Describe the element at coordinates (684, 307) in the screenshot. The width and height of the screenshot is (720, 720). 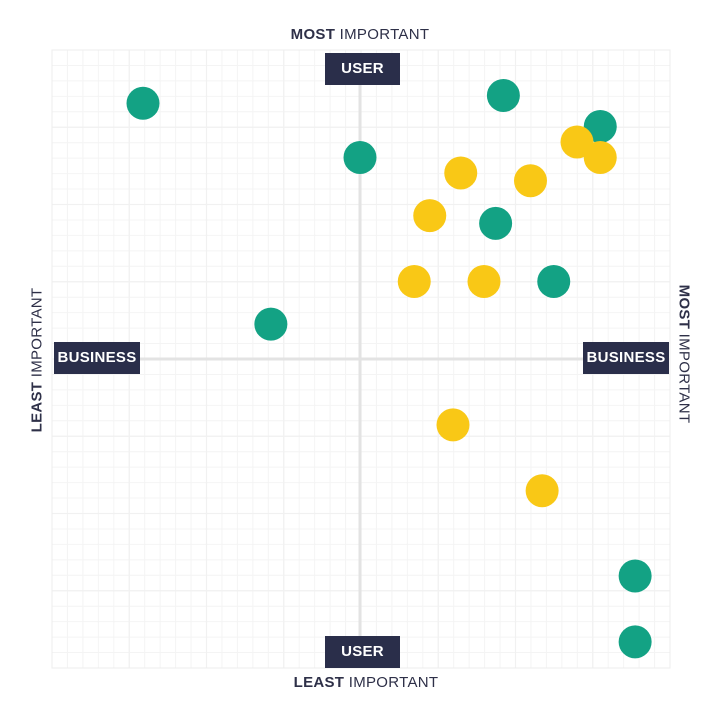
I see `right-axis-title-bold: MOST` at that location.